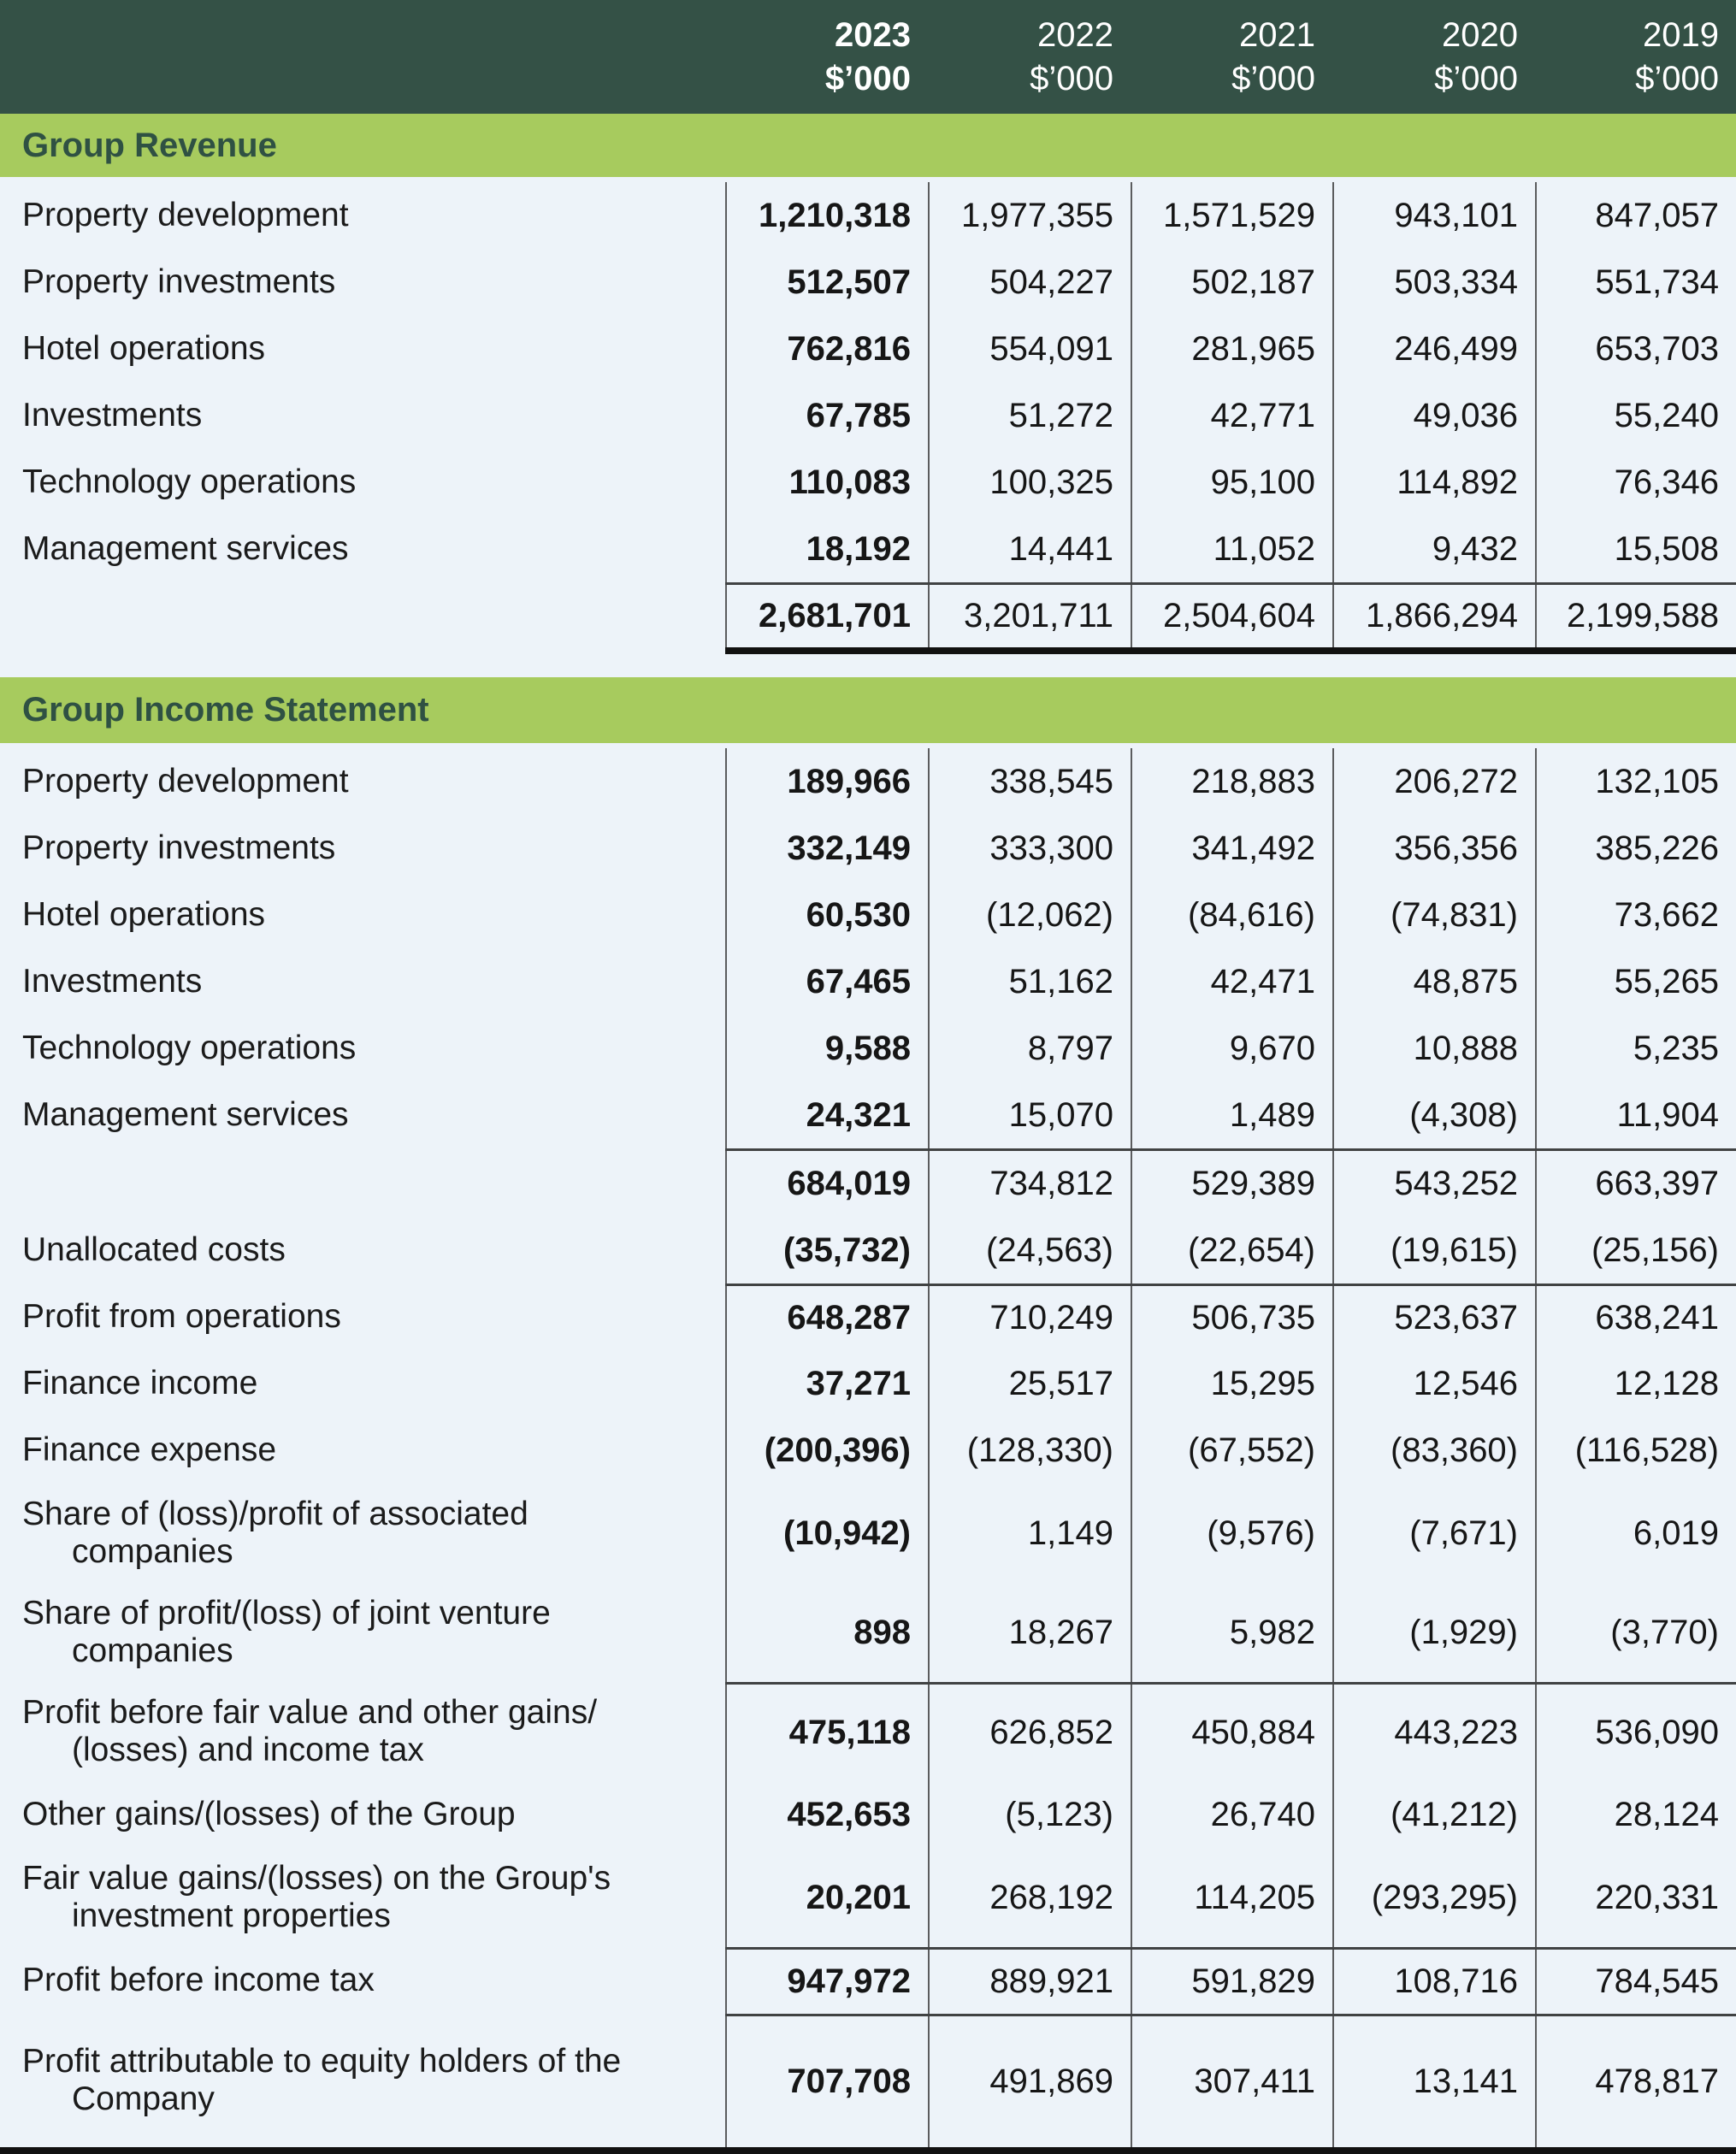  What do you see at coordinates (1029, 57) in the screenshot?
I see `column-header-2022: 2022 $’000` at bounding box center [1029, 57].